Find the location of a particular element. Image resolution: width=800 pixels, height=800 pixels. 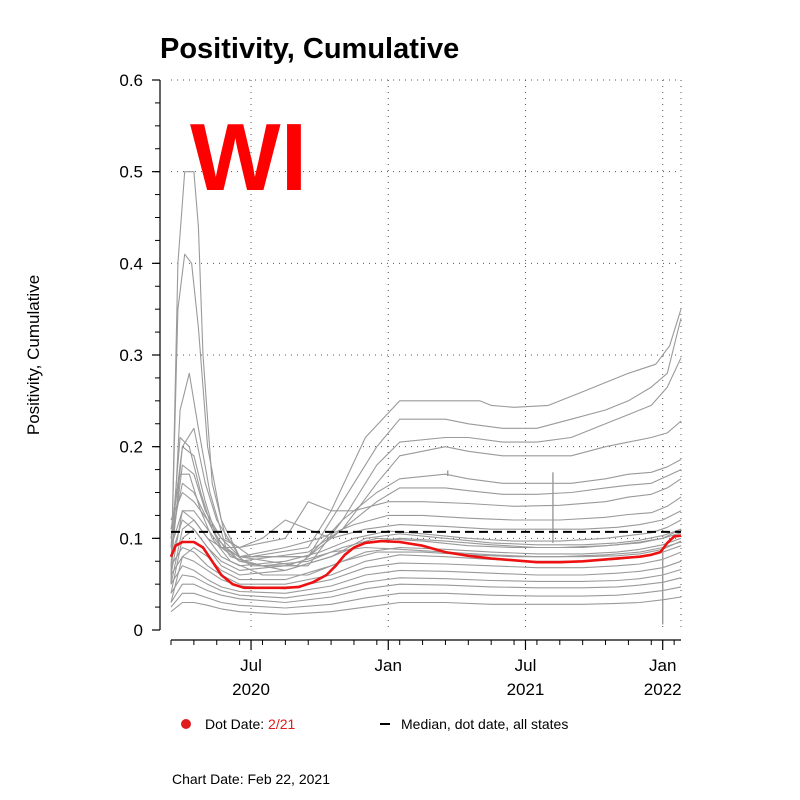

legend-dot-text: Dot Date: is located at coordinates (236, 724).